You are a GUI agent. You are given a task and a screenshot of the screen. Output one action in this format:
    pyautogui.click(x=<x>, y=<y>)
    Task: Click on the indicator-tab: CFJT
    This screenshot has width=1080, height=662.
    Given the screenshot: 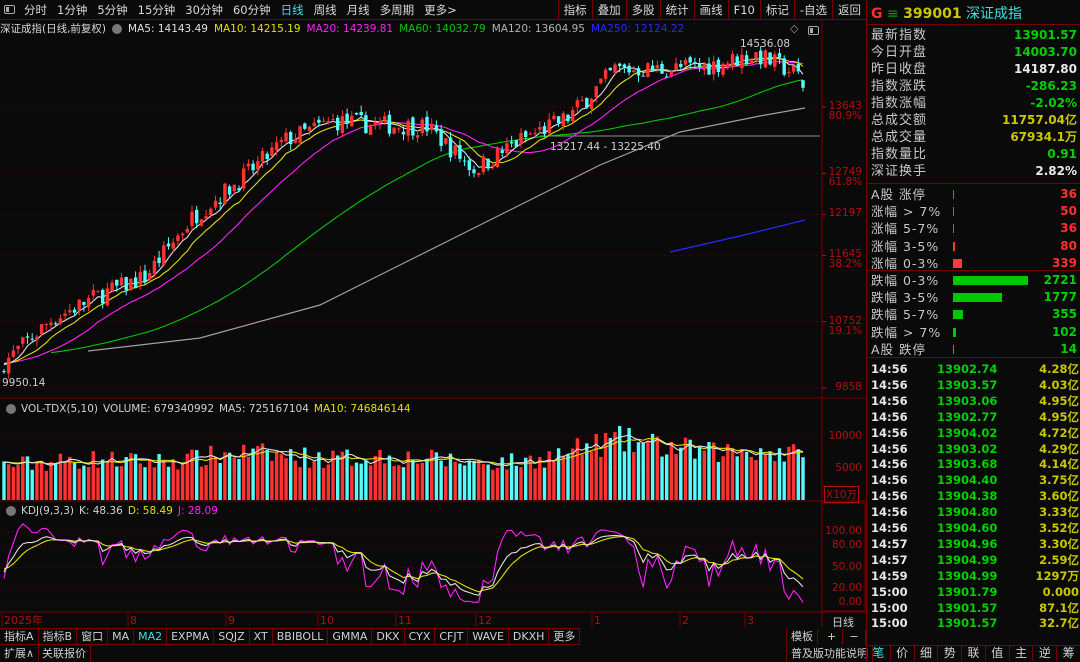 What is the action you would take?
    pyautogui.click(x=452, y=636)
    